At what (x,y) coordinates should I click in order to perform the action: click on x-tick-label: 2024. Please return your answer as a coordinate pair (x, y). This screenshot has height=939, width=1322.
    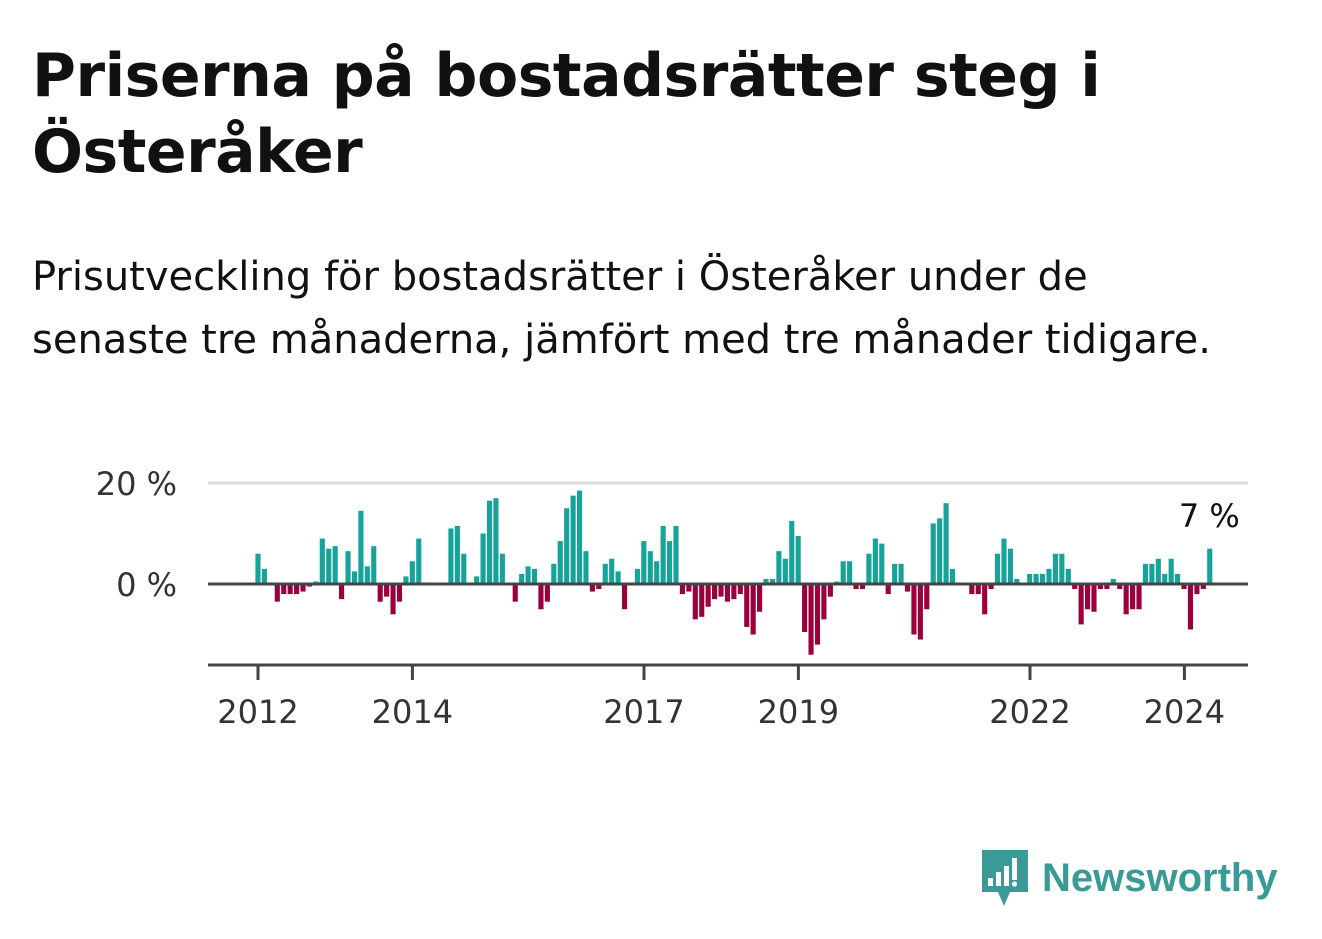
    Looking at the image, I should click on (1184, 712).